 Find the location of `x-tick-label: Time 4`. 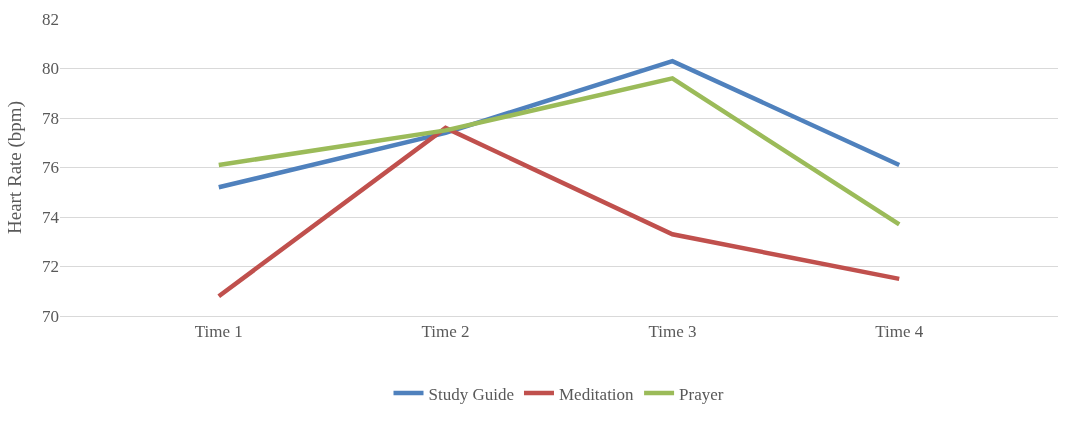

x-tick-label: Time 4 is located at coordinates (899, 332).